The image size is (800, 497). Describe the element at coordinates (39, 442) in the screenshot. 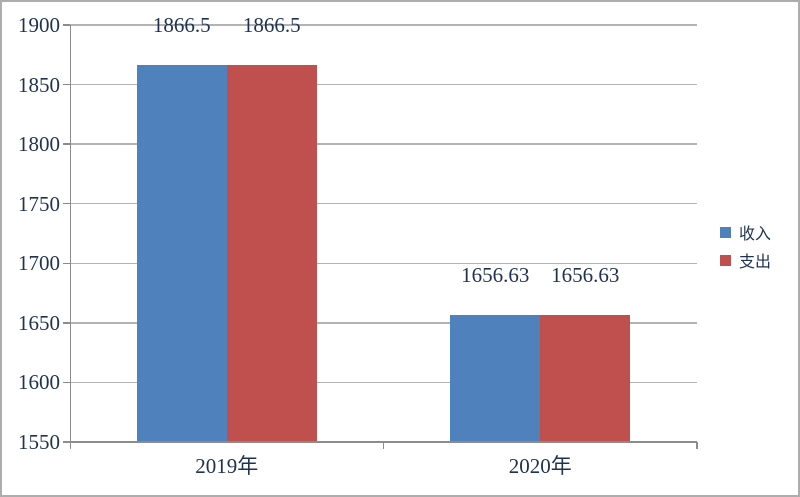

I see `y-axis-tick-label: 1550` at that location.